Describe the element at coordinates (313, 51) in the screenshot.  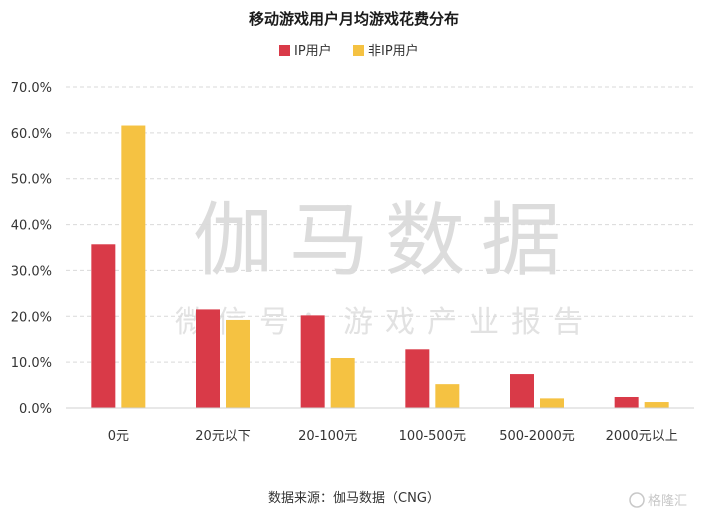
I see `legend-label-ip-users: IP用户` at that location.